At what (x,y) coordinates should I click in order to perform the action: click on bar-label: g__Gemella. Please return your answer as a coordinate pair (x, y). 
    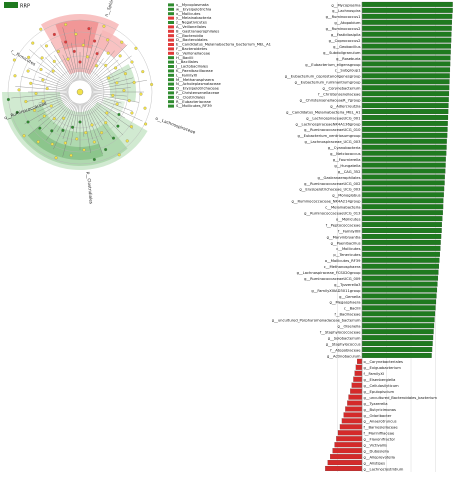
    Looking at the image, I should click on (349, 297).